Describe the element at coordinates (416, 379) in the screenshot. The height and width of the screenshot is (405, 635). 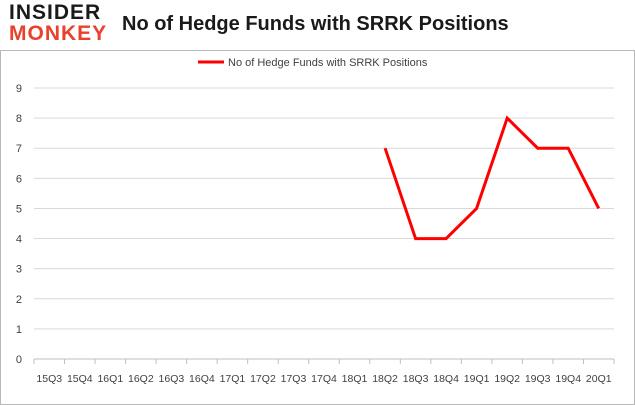
I see `x-tick-label: 18Q3` at that location.